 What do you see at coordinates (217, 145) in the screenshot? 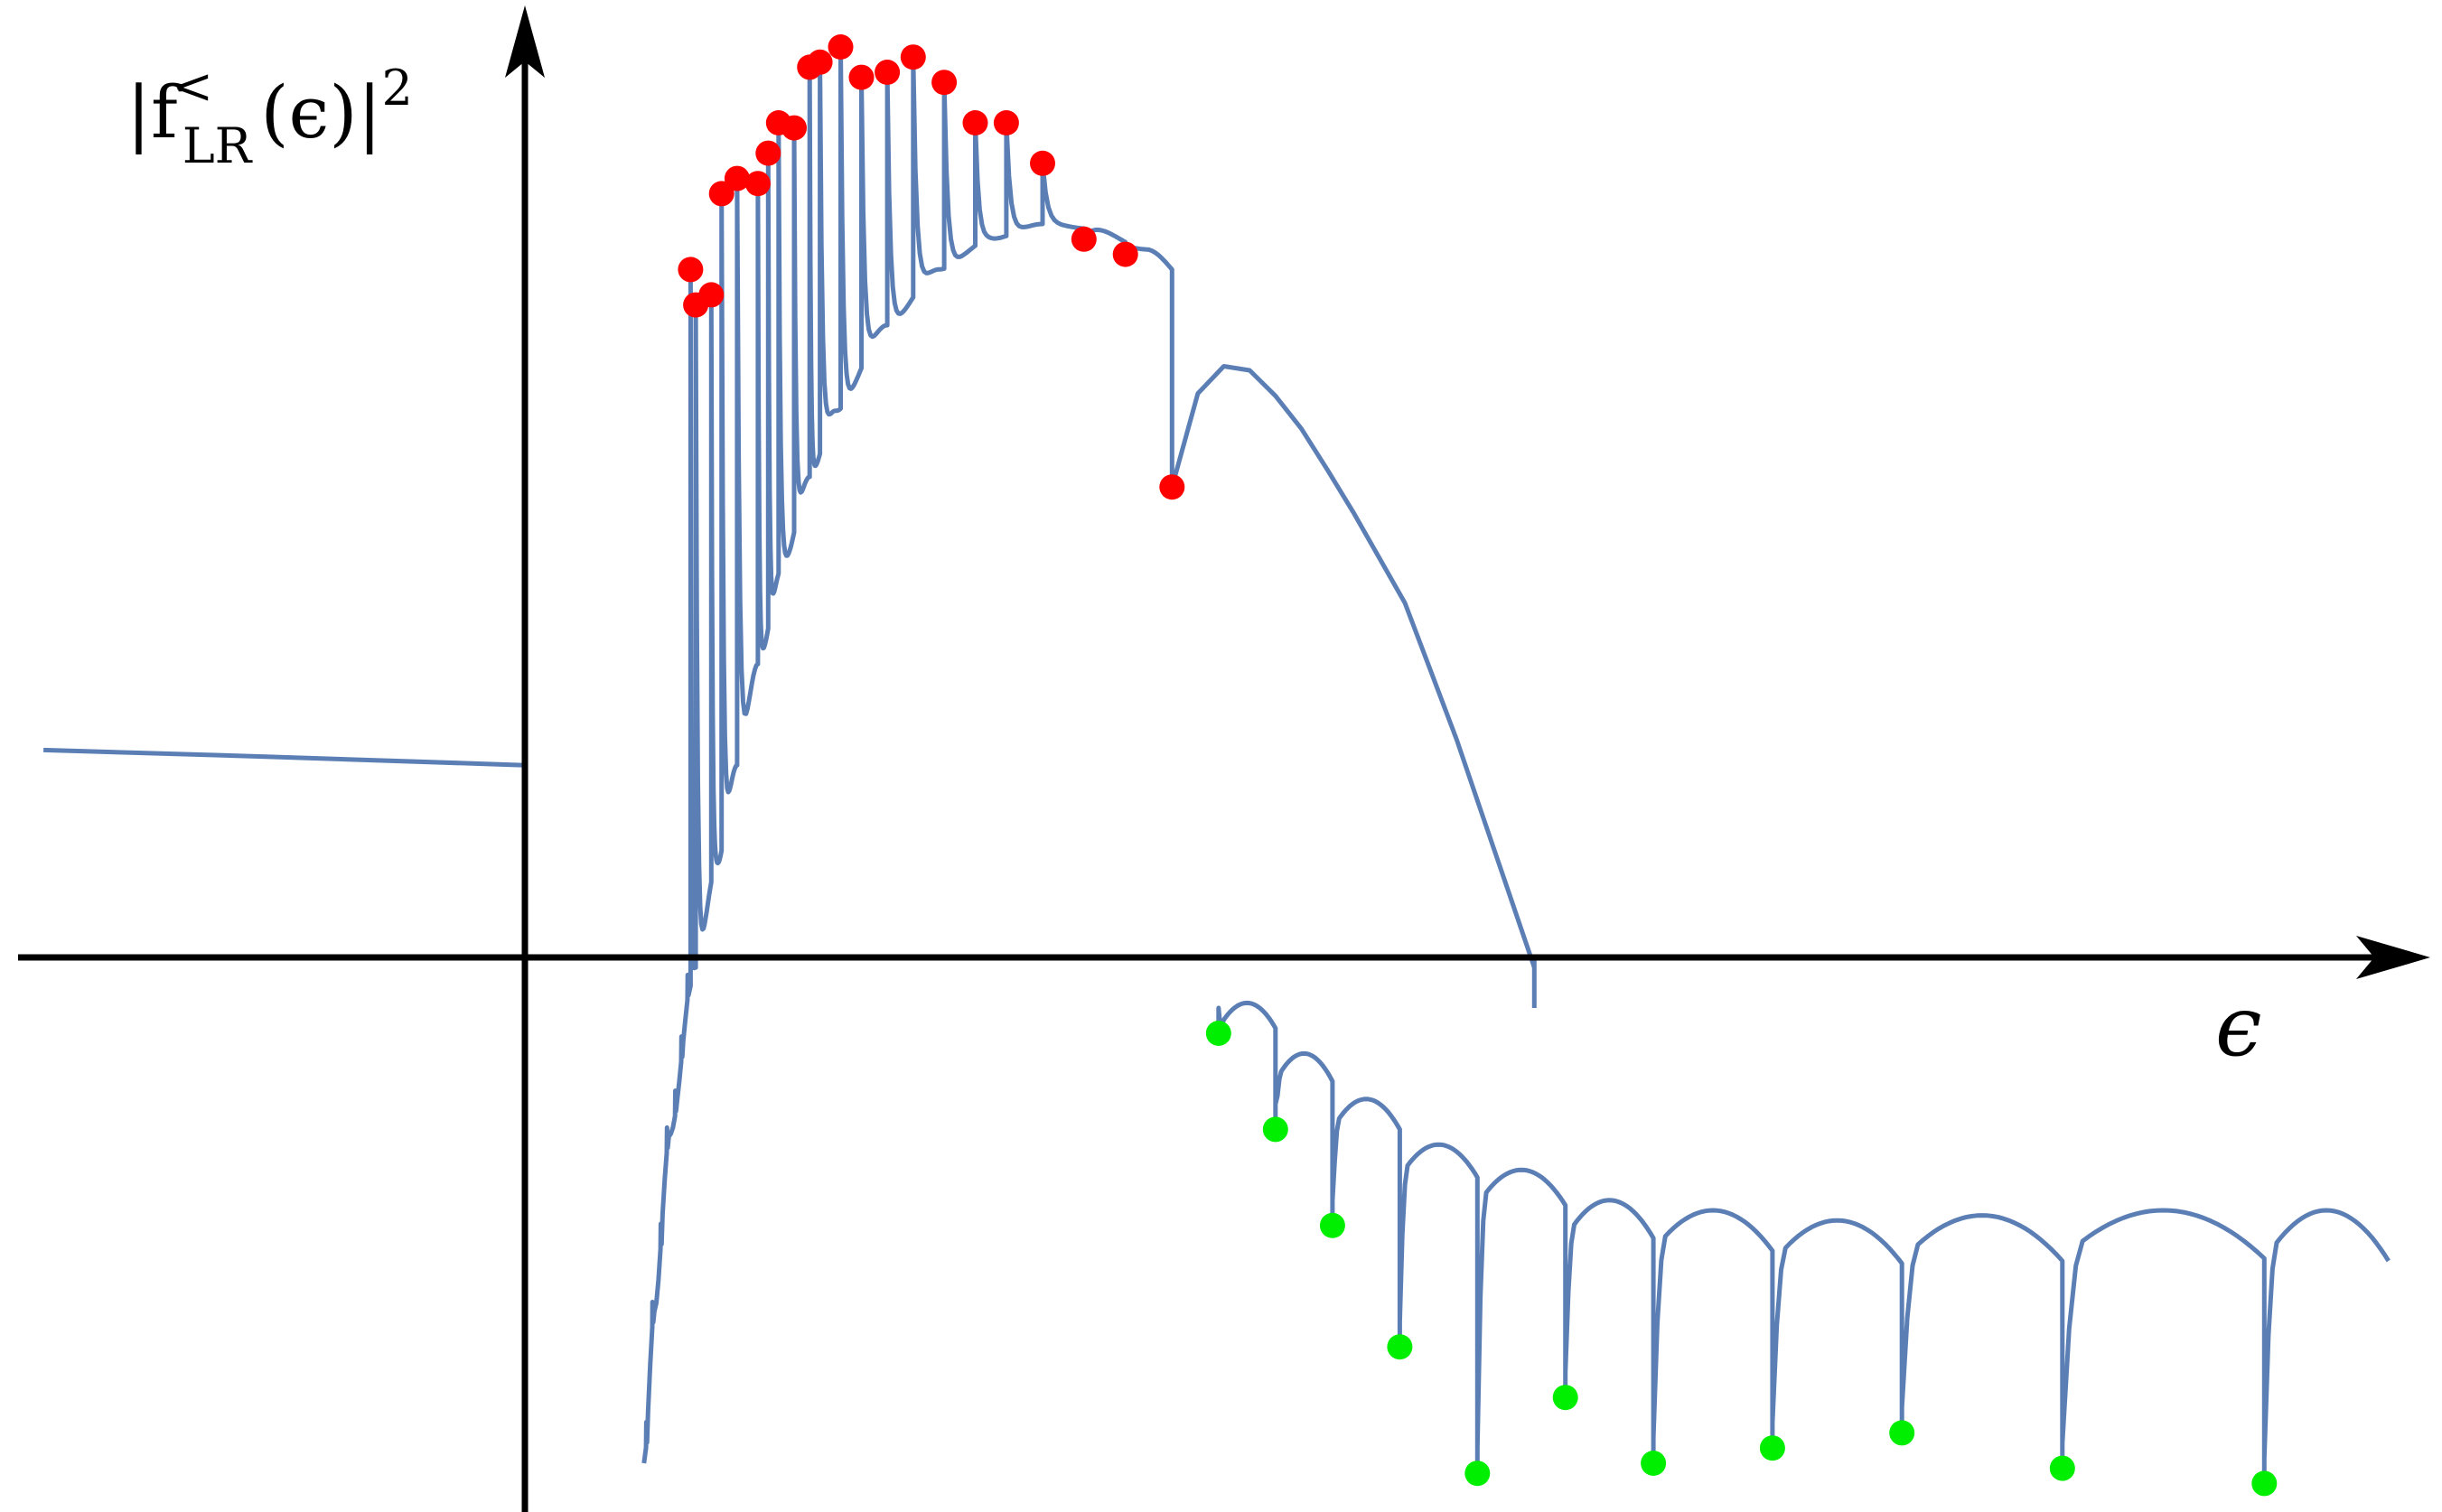
I see `y-axis-label-subscript: LR` at bounding box center [217, 145].